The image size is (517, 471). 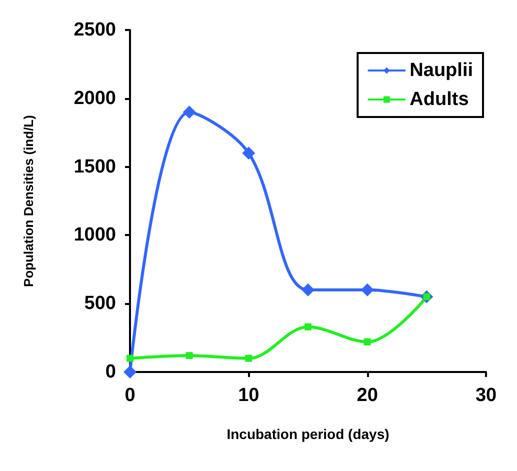 I want to click on y-tick-label: 1000, so click(x=95, y=235).